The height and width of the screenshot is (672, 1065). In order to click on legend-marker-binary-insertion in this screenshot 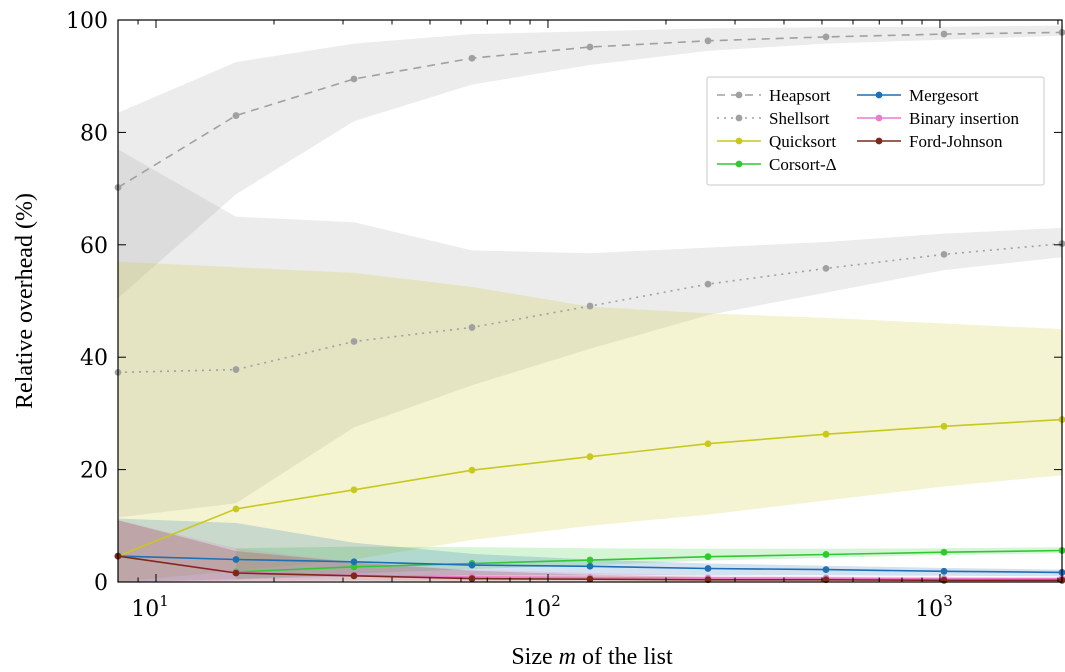, I will do `click(879, 118)`.